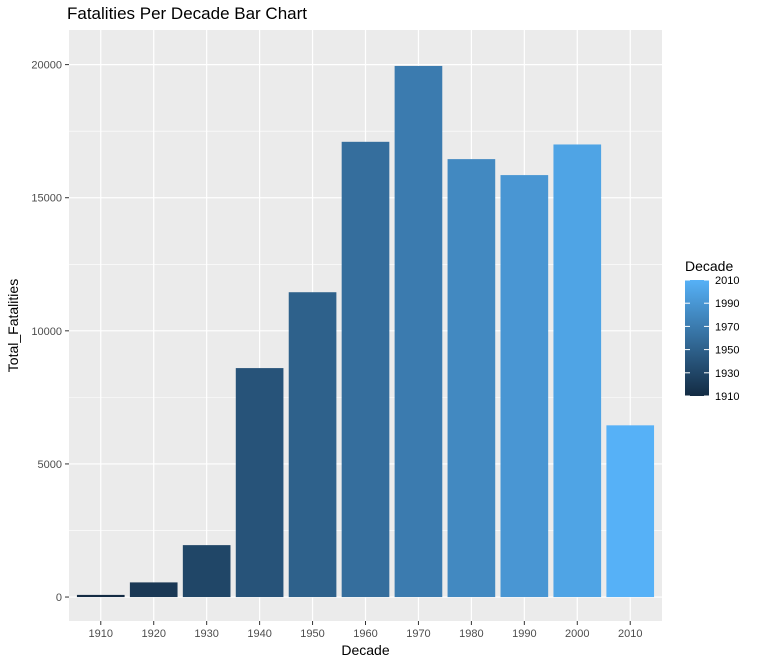  Describe the element at coordinates (206, 634) in the screenshot. I see `x-tick-label: 1930` at that location.